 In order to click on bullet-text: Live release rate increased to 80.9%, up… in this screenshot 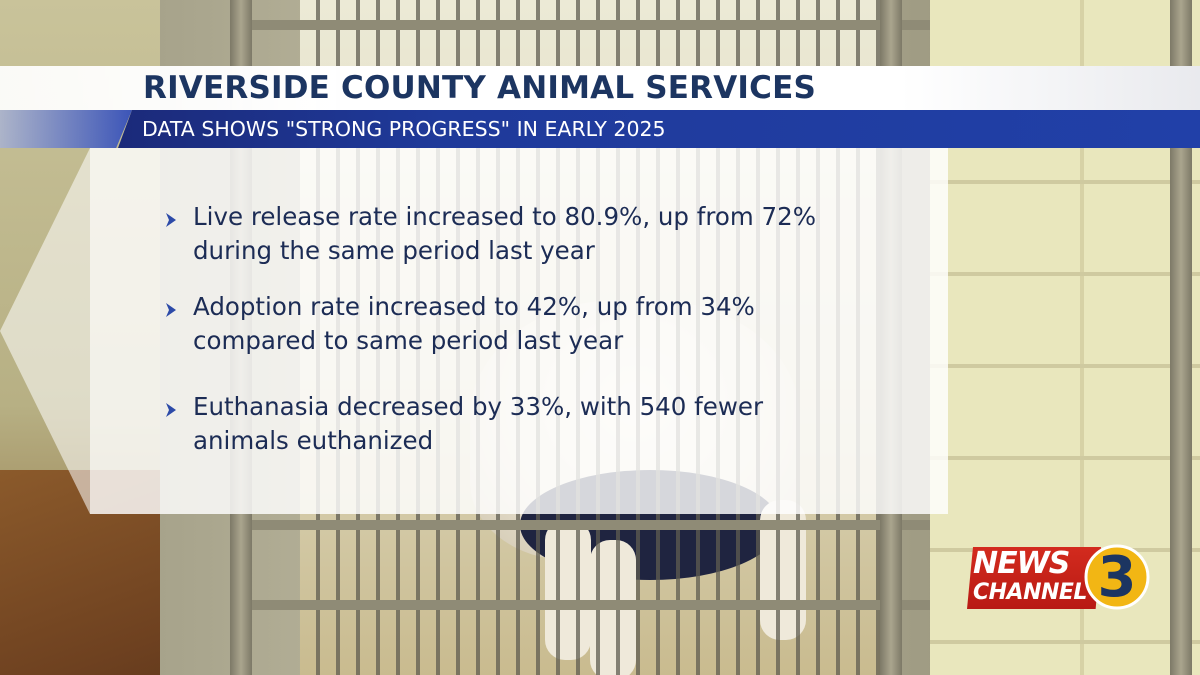, I will do `click(505, 233)`.